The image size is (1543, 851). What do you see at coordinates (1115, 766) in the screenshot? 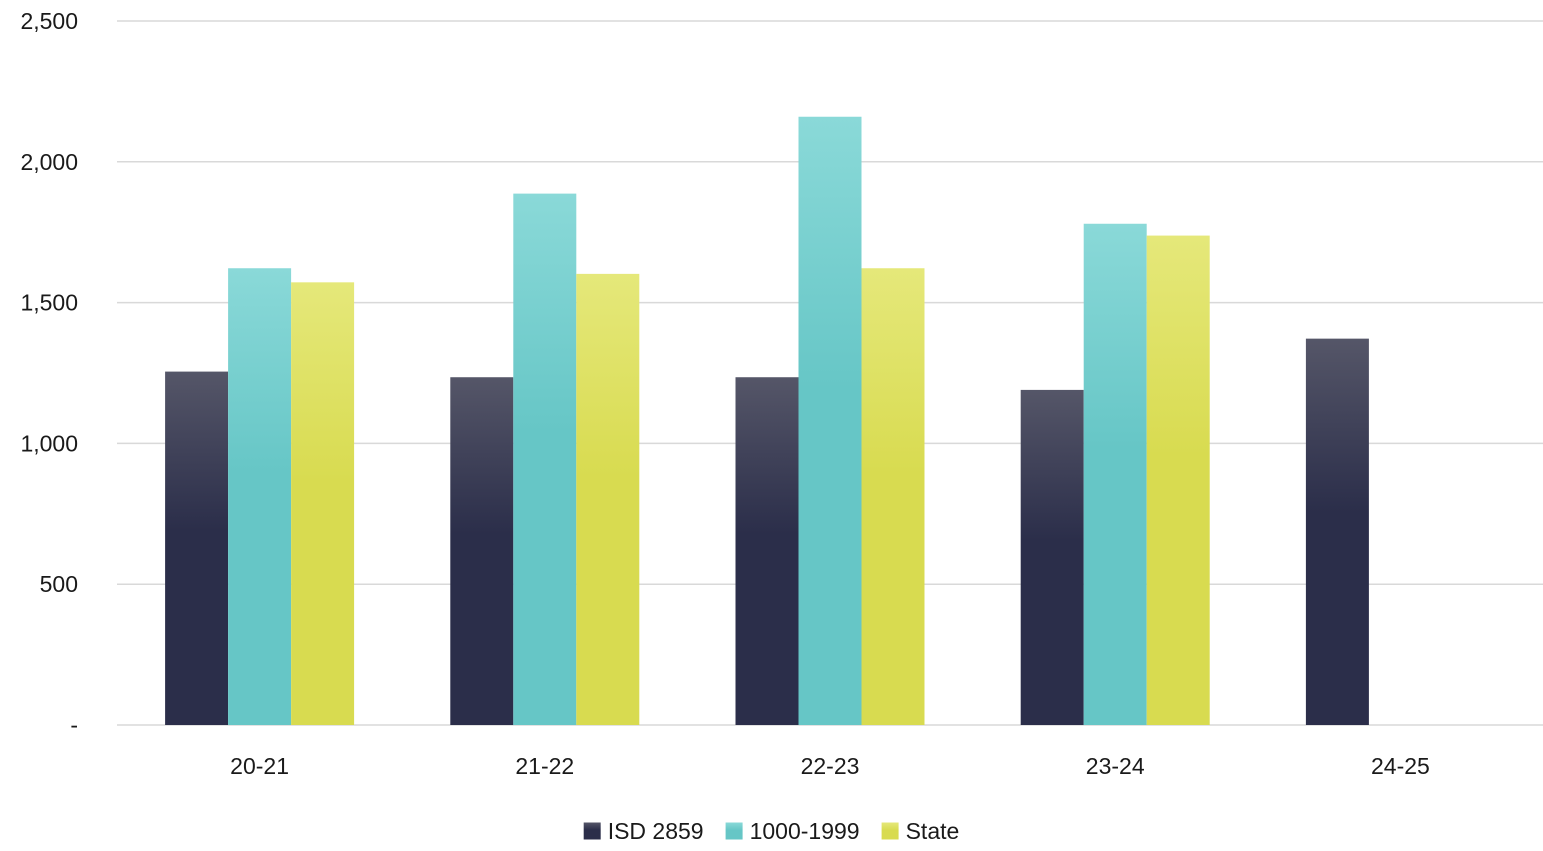
I see `x-category-label: 23-24` at bounding box center [1115, 766].